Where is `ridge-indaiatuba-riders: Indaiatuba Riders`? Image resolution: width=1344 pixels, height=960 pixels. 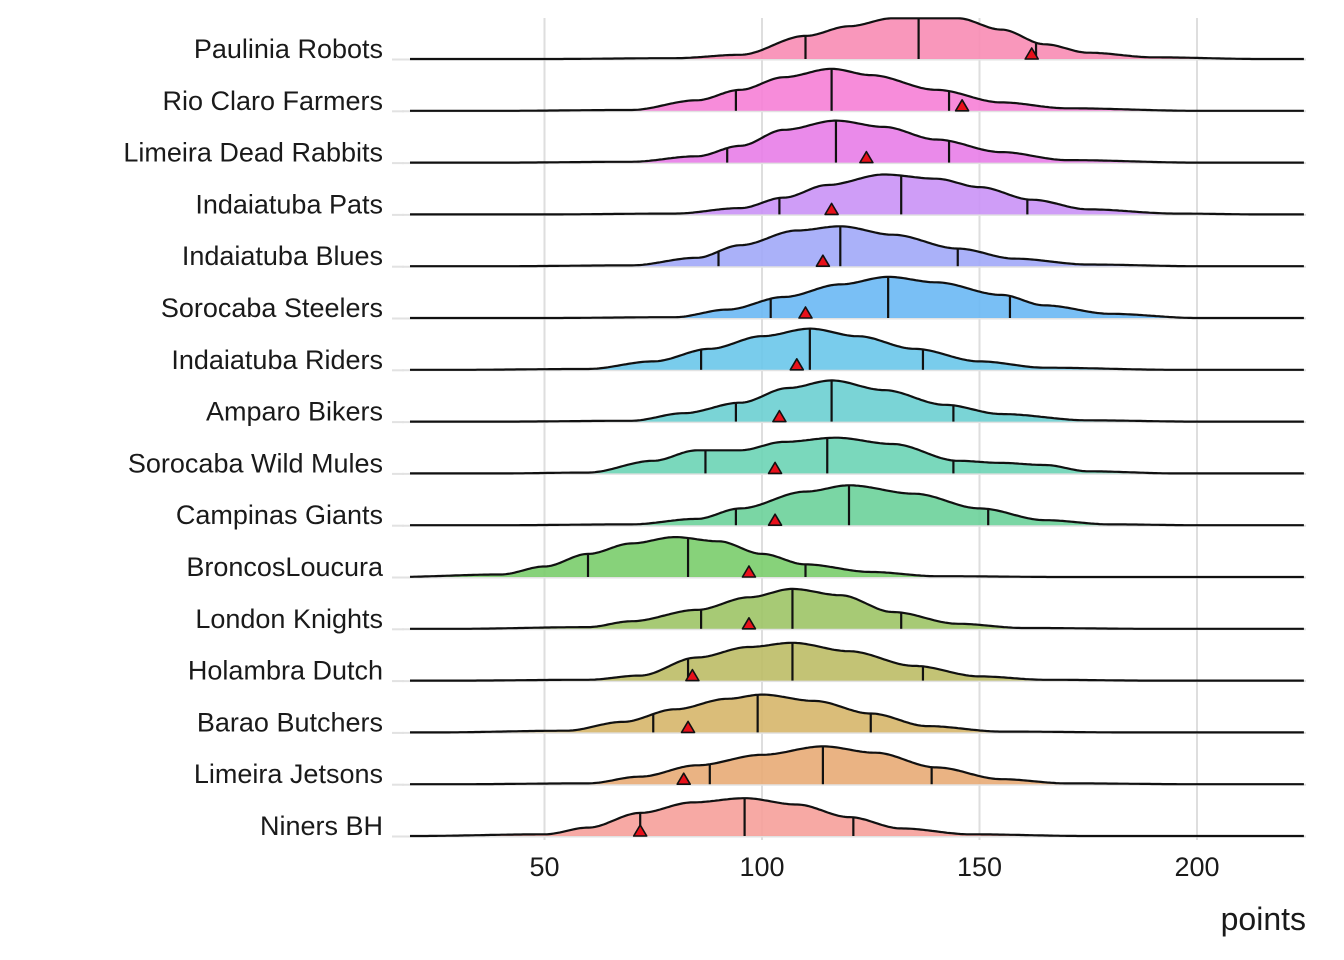 ridge-indaiatuba-riders: Indaiatuba Riders is located at coordinates (738, 351).